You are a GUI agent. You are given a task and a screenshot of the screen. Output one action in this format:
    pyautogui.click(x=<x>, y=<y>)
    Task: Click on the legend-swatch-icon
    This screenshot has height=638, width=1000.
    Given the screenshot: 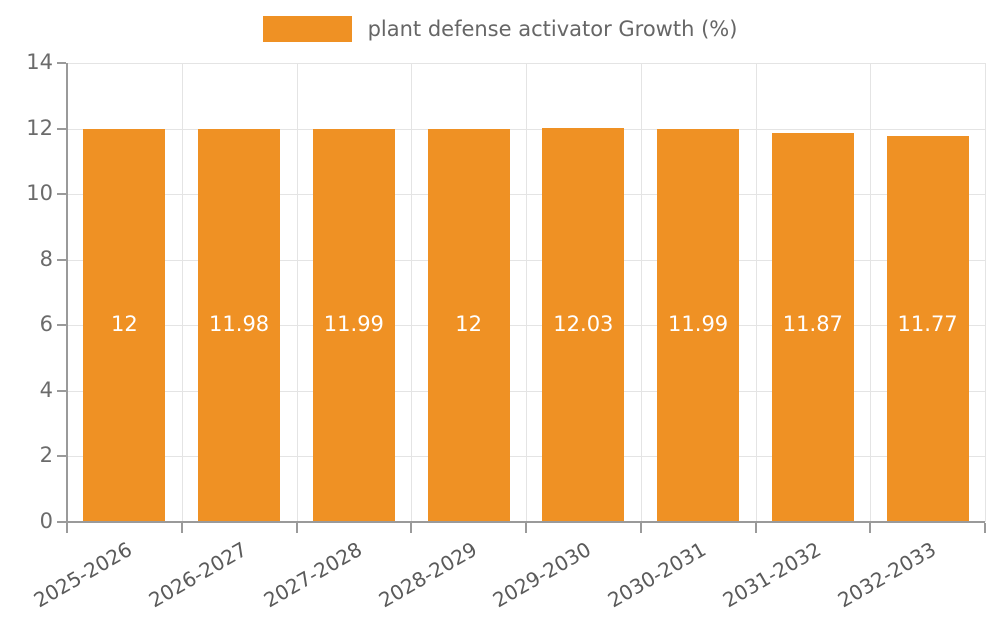 What is the action you would take?
    pyautogui.click(x=307, y=29)
    